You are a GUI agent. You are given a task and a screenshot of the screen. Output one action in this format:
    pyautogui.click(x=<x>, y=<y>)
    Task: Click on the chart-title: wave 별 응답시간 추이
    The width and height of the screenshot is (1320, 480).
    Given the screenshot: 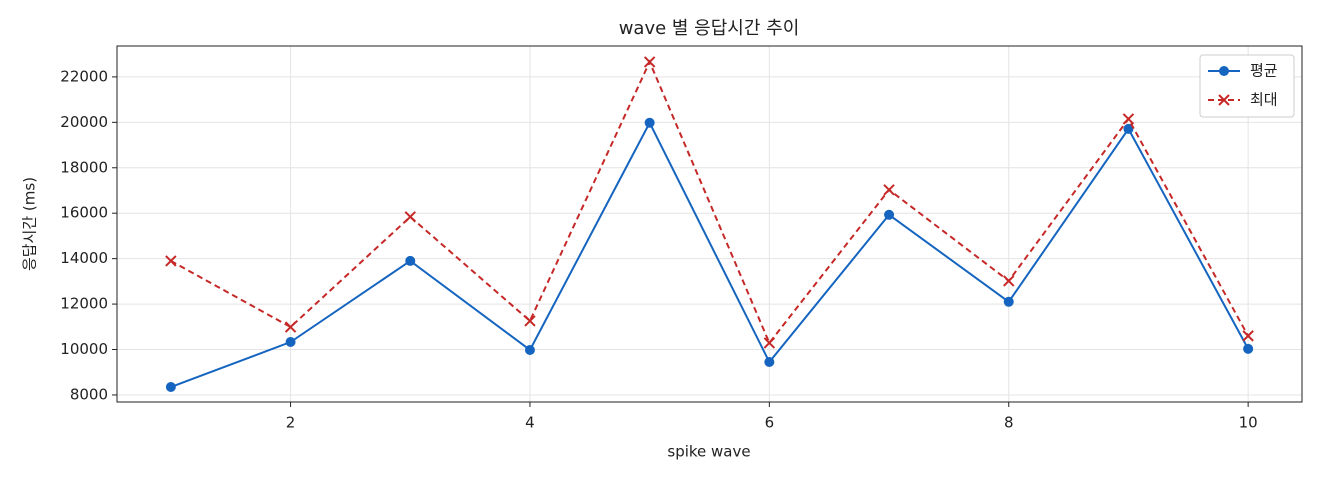 What is the action you would take?
    pyautogui.click(x=709, y=28)
    